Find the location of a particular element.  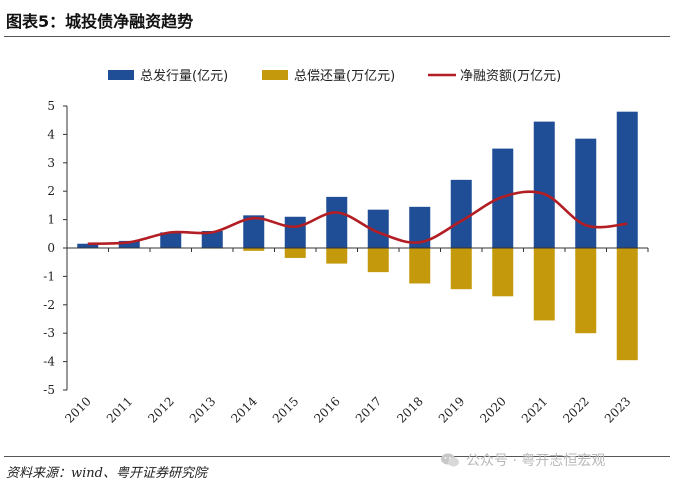

legend-label: 总偿还量(万亿元) is located at coordinates (344, 76).